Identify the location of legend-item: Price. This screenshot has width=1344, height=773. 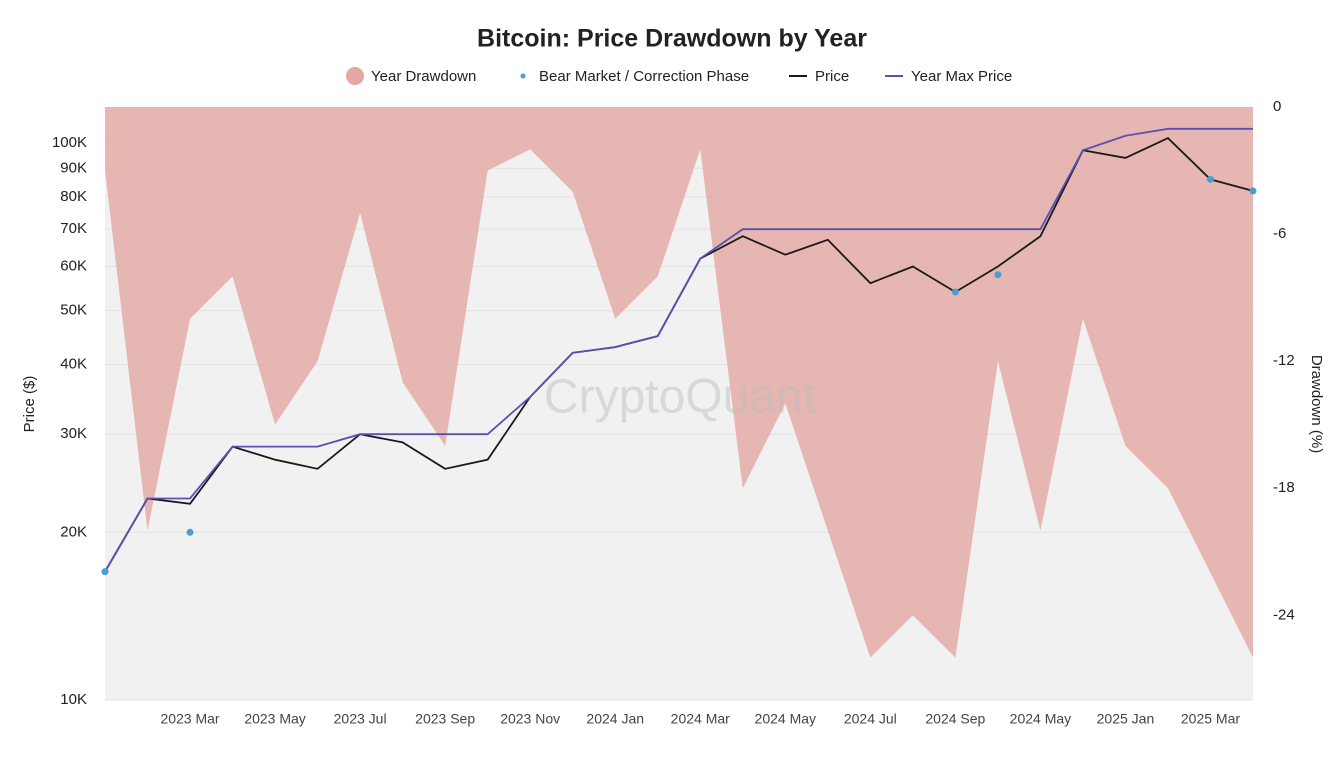
(819, 76).